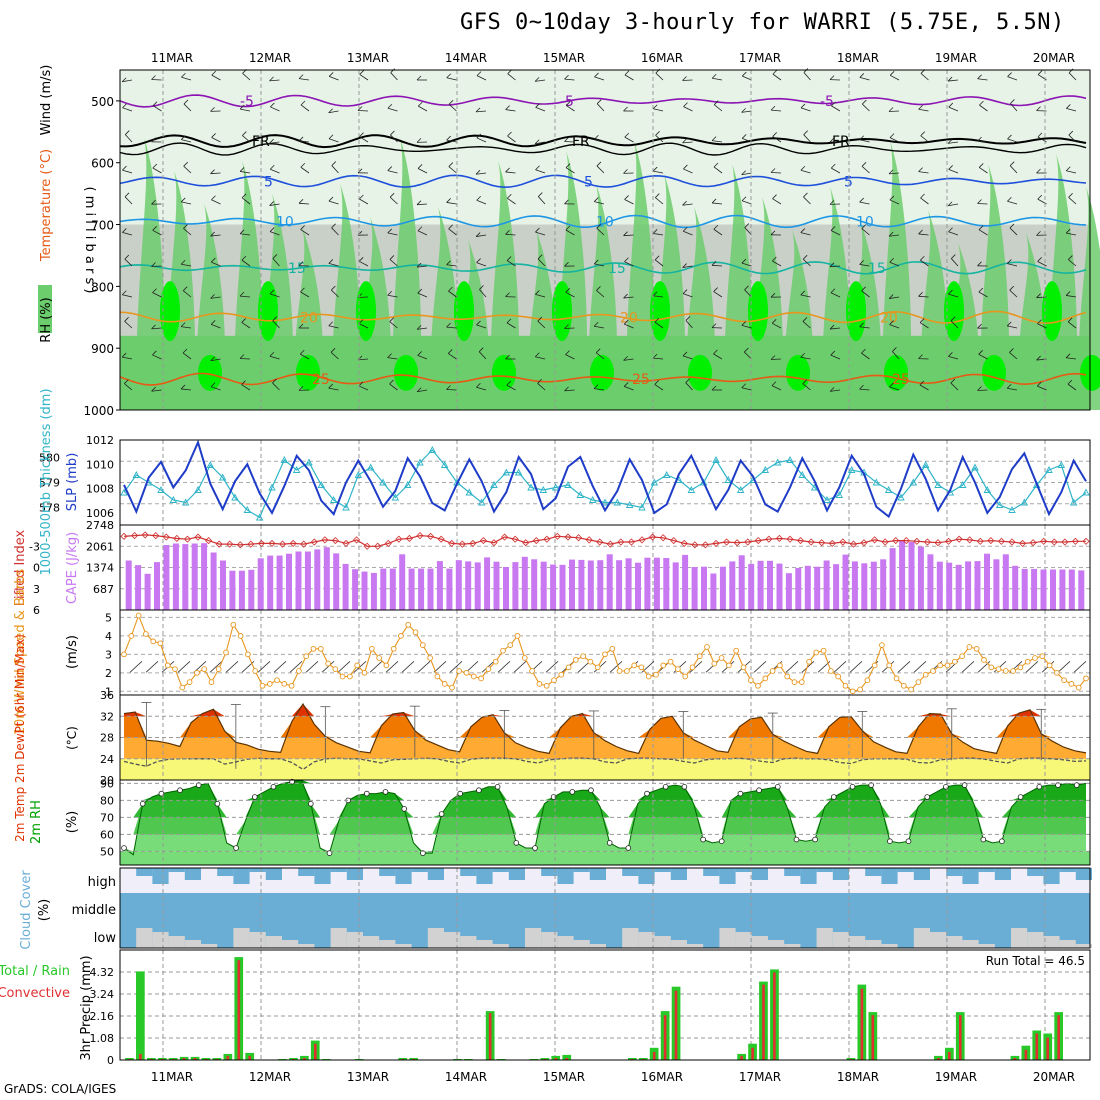 The width and height of the screenshot is (1100, 1100). I want to click on temp-line, so click(605, 728).